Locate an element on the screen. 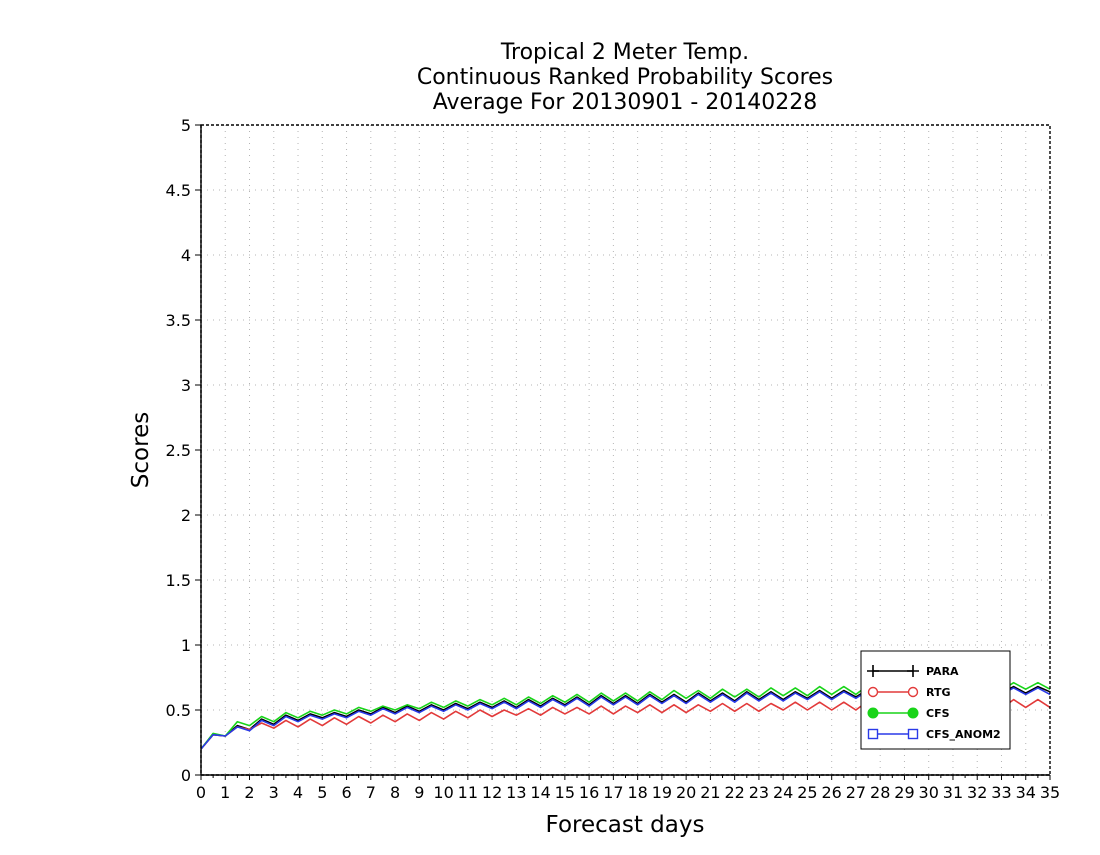  x-tick-label: 31 is located at coordinates (953, 792).